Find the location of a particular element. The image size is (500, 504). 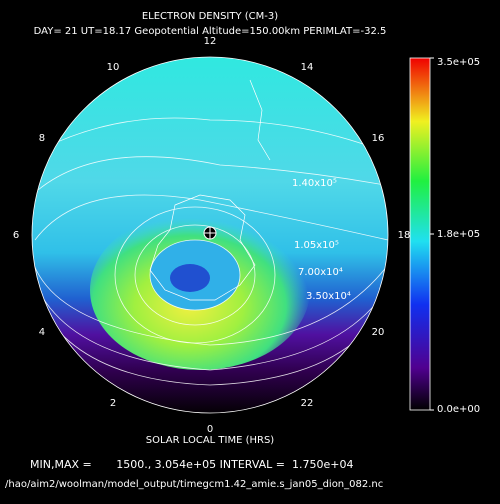

hour-label: 20 is located at coordinates (378, 332).